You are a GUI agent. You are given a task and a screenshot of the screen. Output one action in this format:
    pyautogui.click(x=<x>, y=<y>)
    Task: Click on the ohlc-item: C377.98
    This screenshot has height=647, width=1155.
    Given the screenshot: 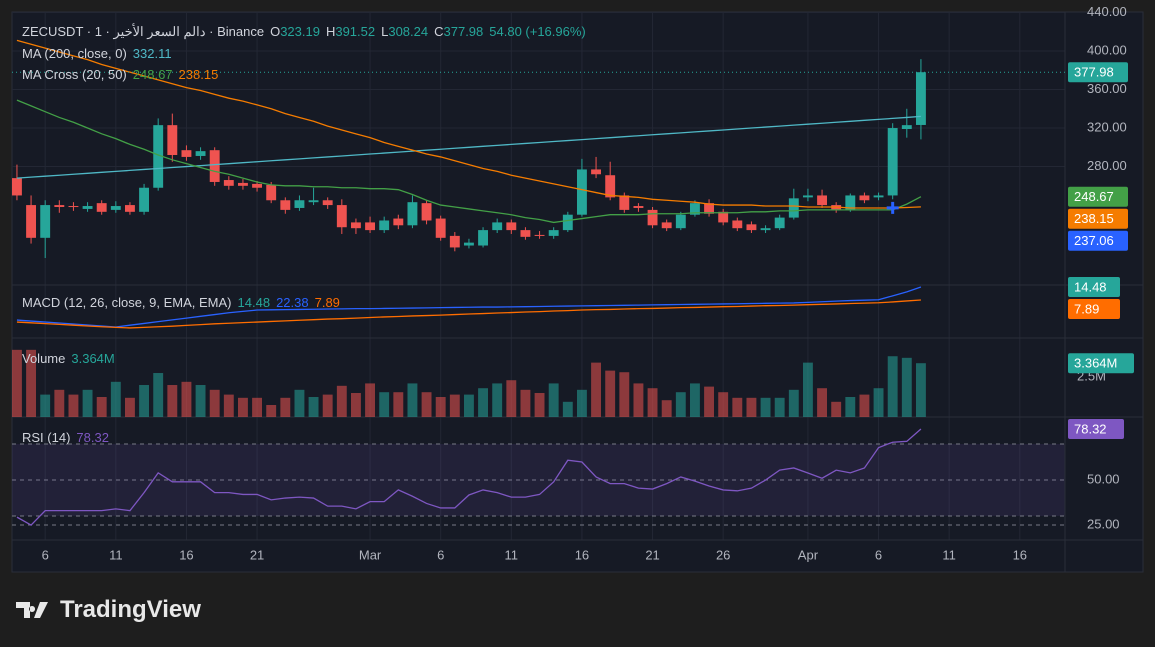 What is the action you would take?
    pyautogui.click(x=458, y=32)
    